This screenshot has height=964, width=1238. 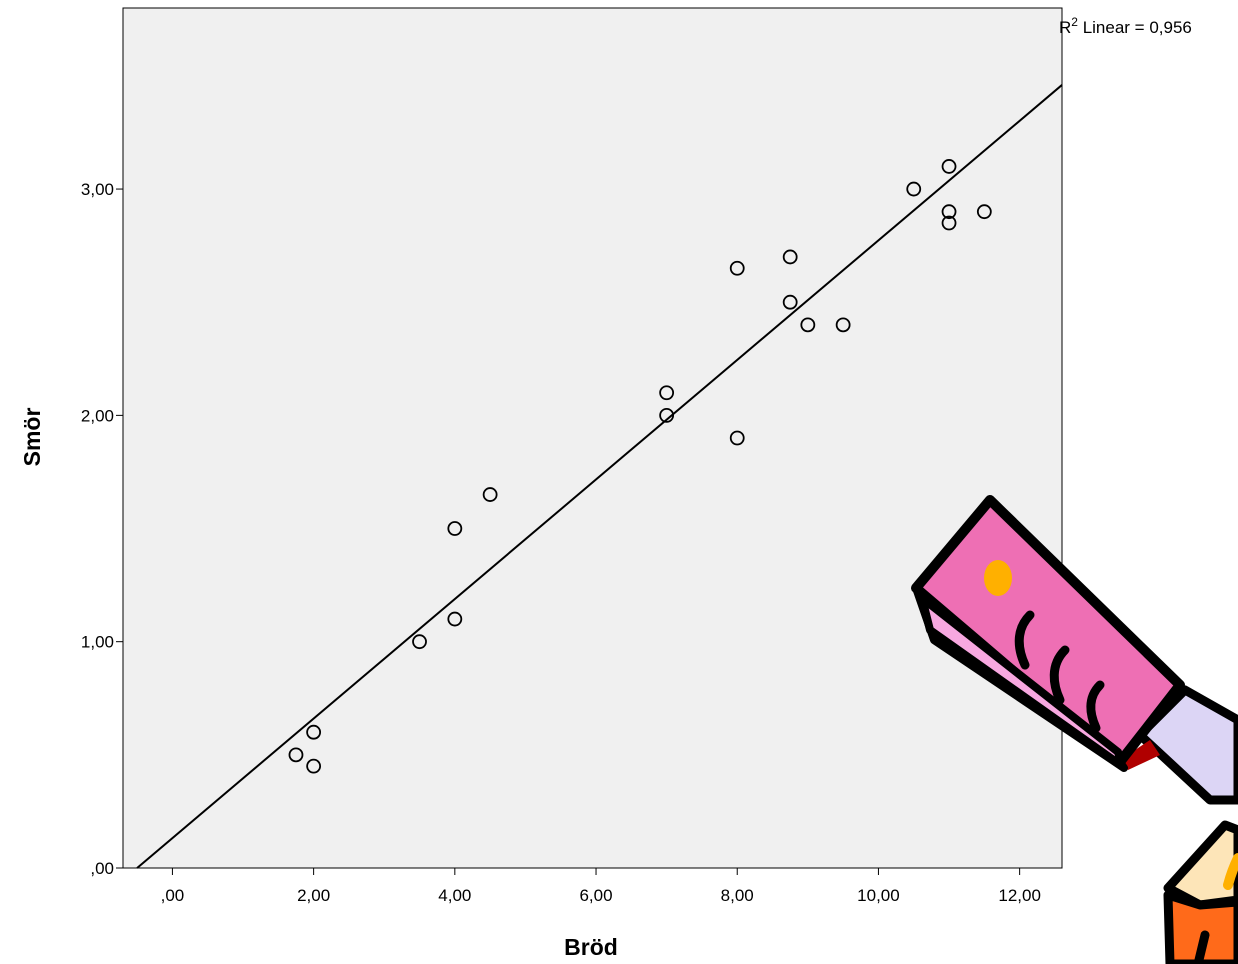 I want to click on x-tick-label: 6,00, so click(x=595, y=895).